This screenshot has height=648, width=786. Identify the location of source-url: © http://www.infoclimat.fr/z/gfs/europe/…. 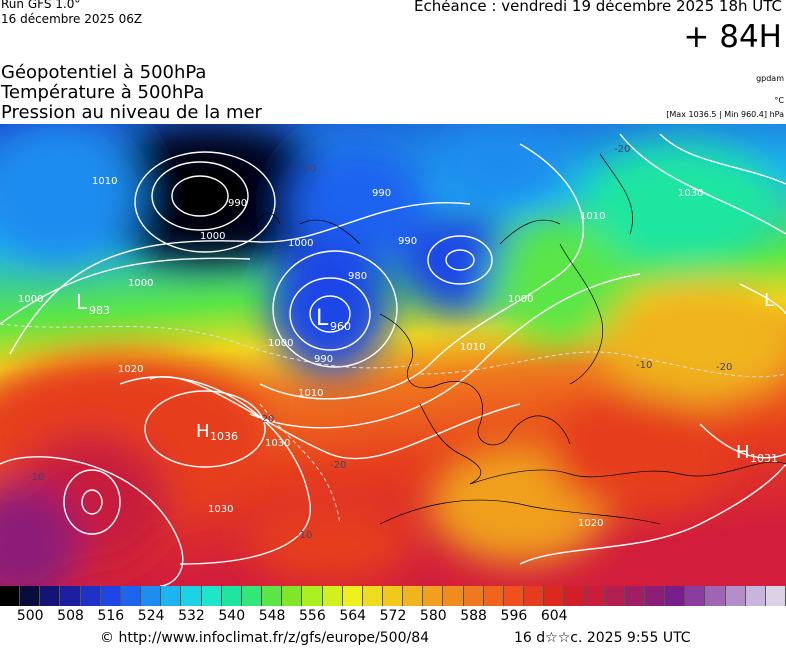
(265, 638).